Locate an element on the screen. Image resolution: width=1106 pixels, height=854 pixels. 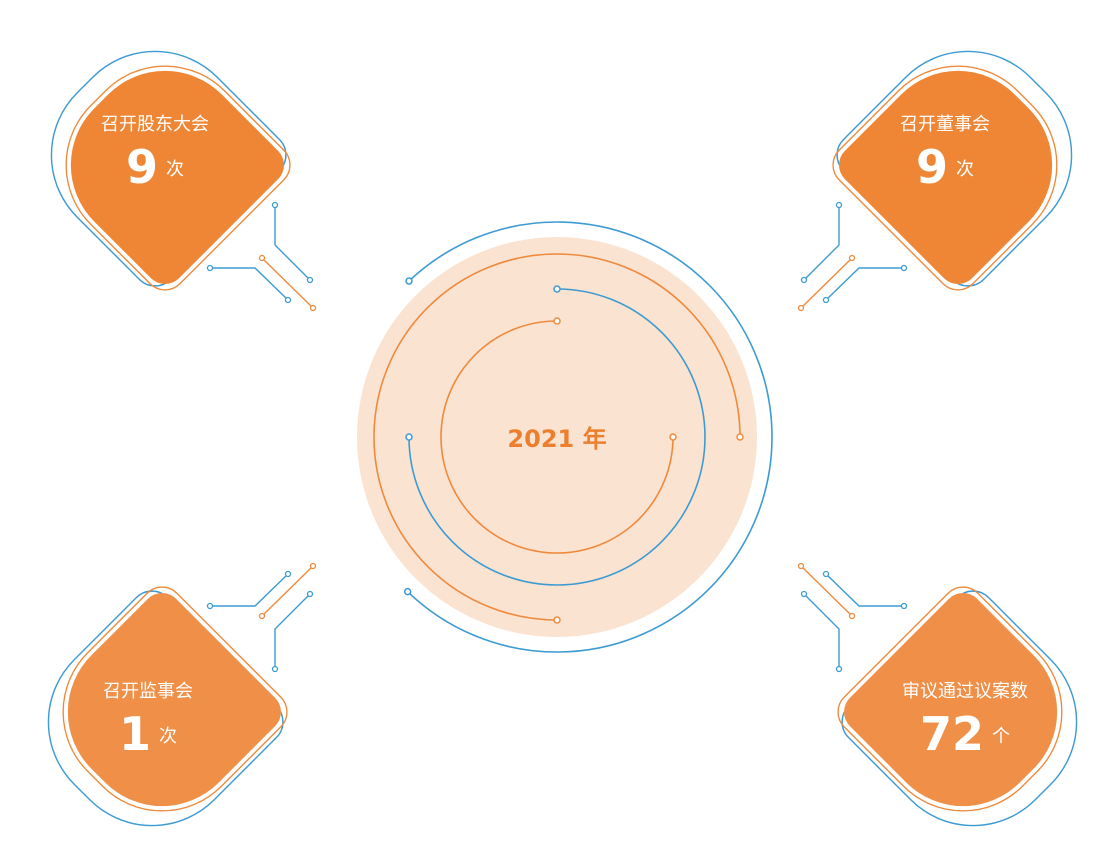
card: 召开监事会 1 次 is located at coordinates (167, 706).